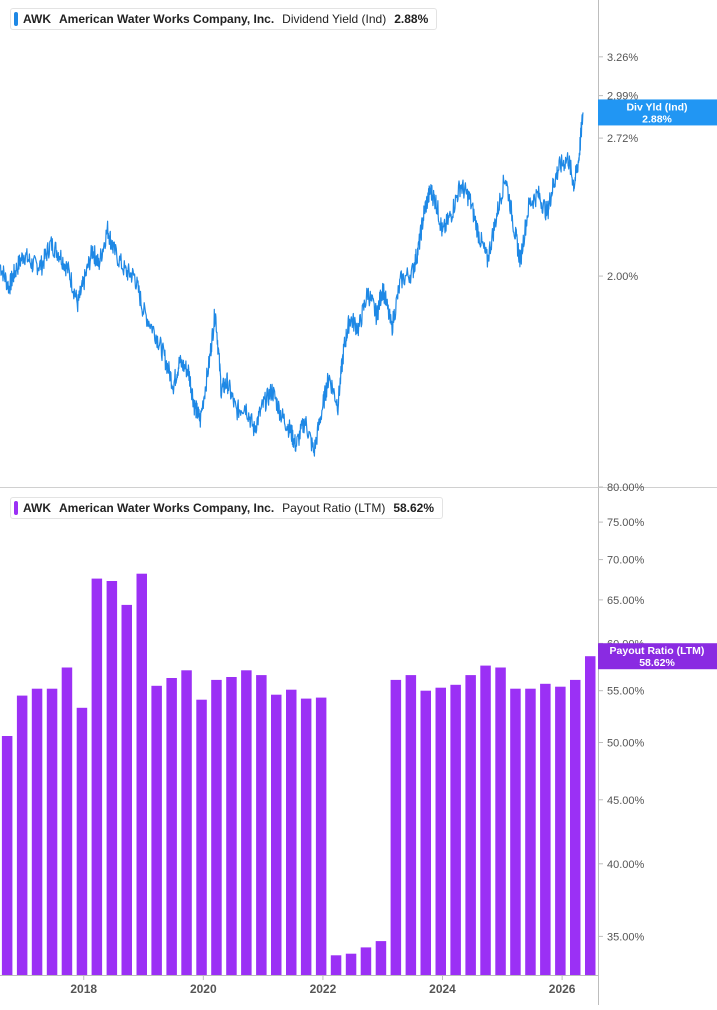 The width and height of the screenshot is (717, 1010). What do you see at coordinates (203, 989) in the screenshot?
I see `x-tick-label: 2020` at bounding box center [203, 989].